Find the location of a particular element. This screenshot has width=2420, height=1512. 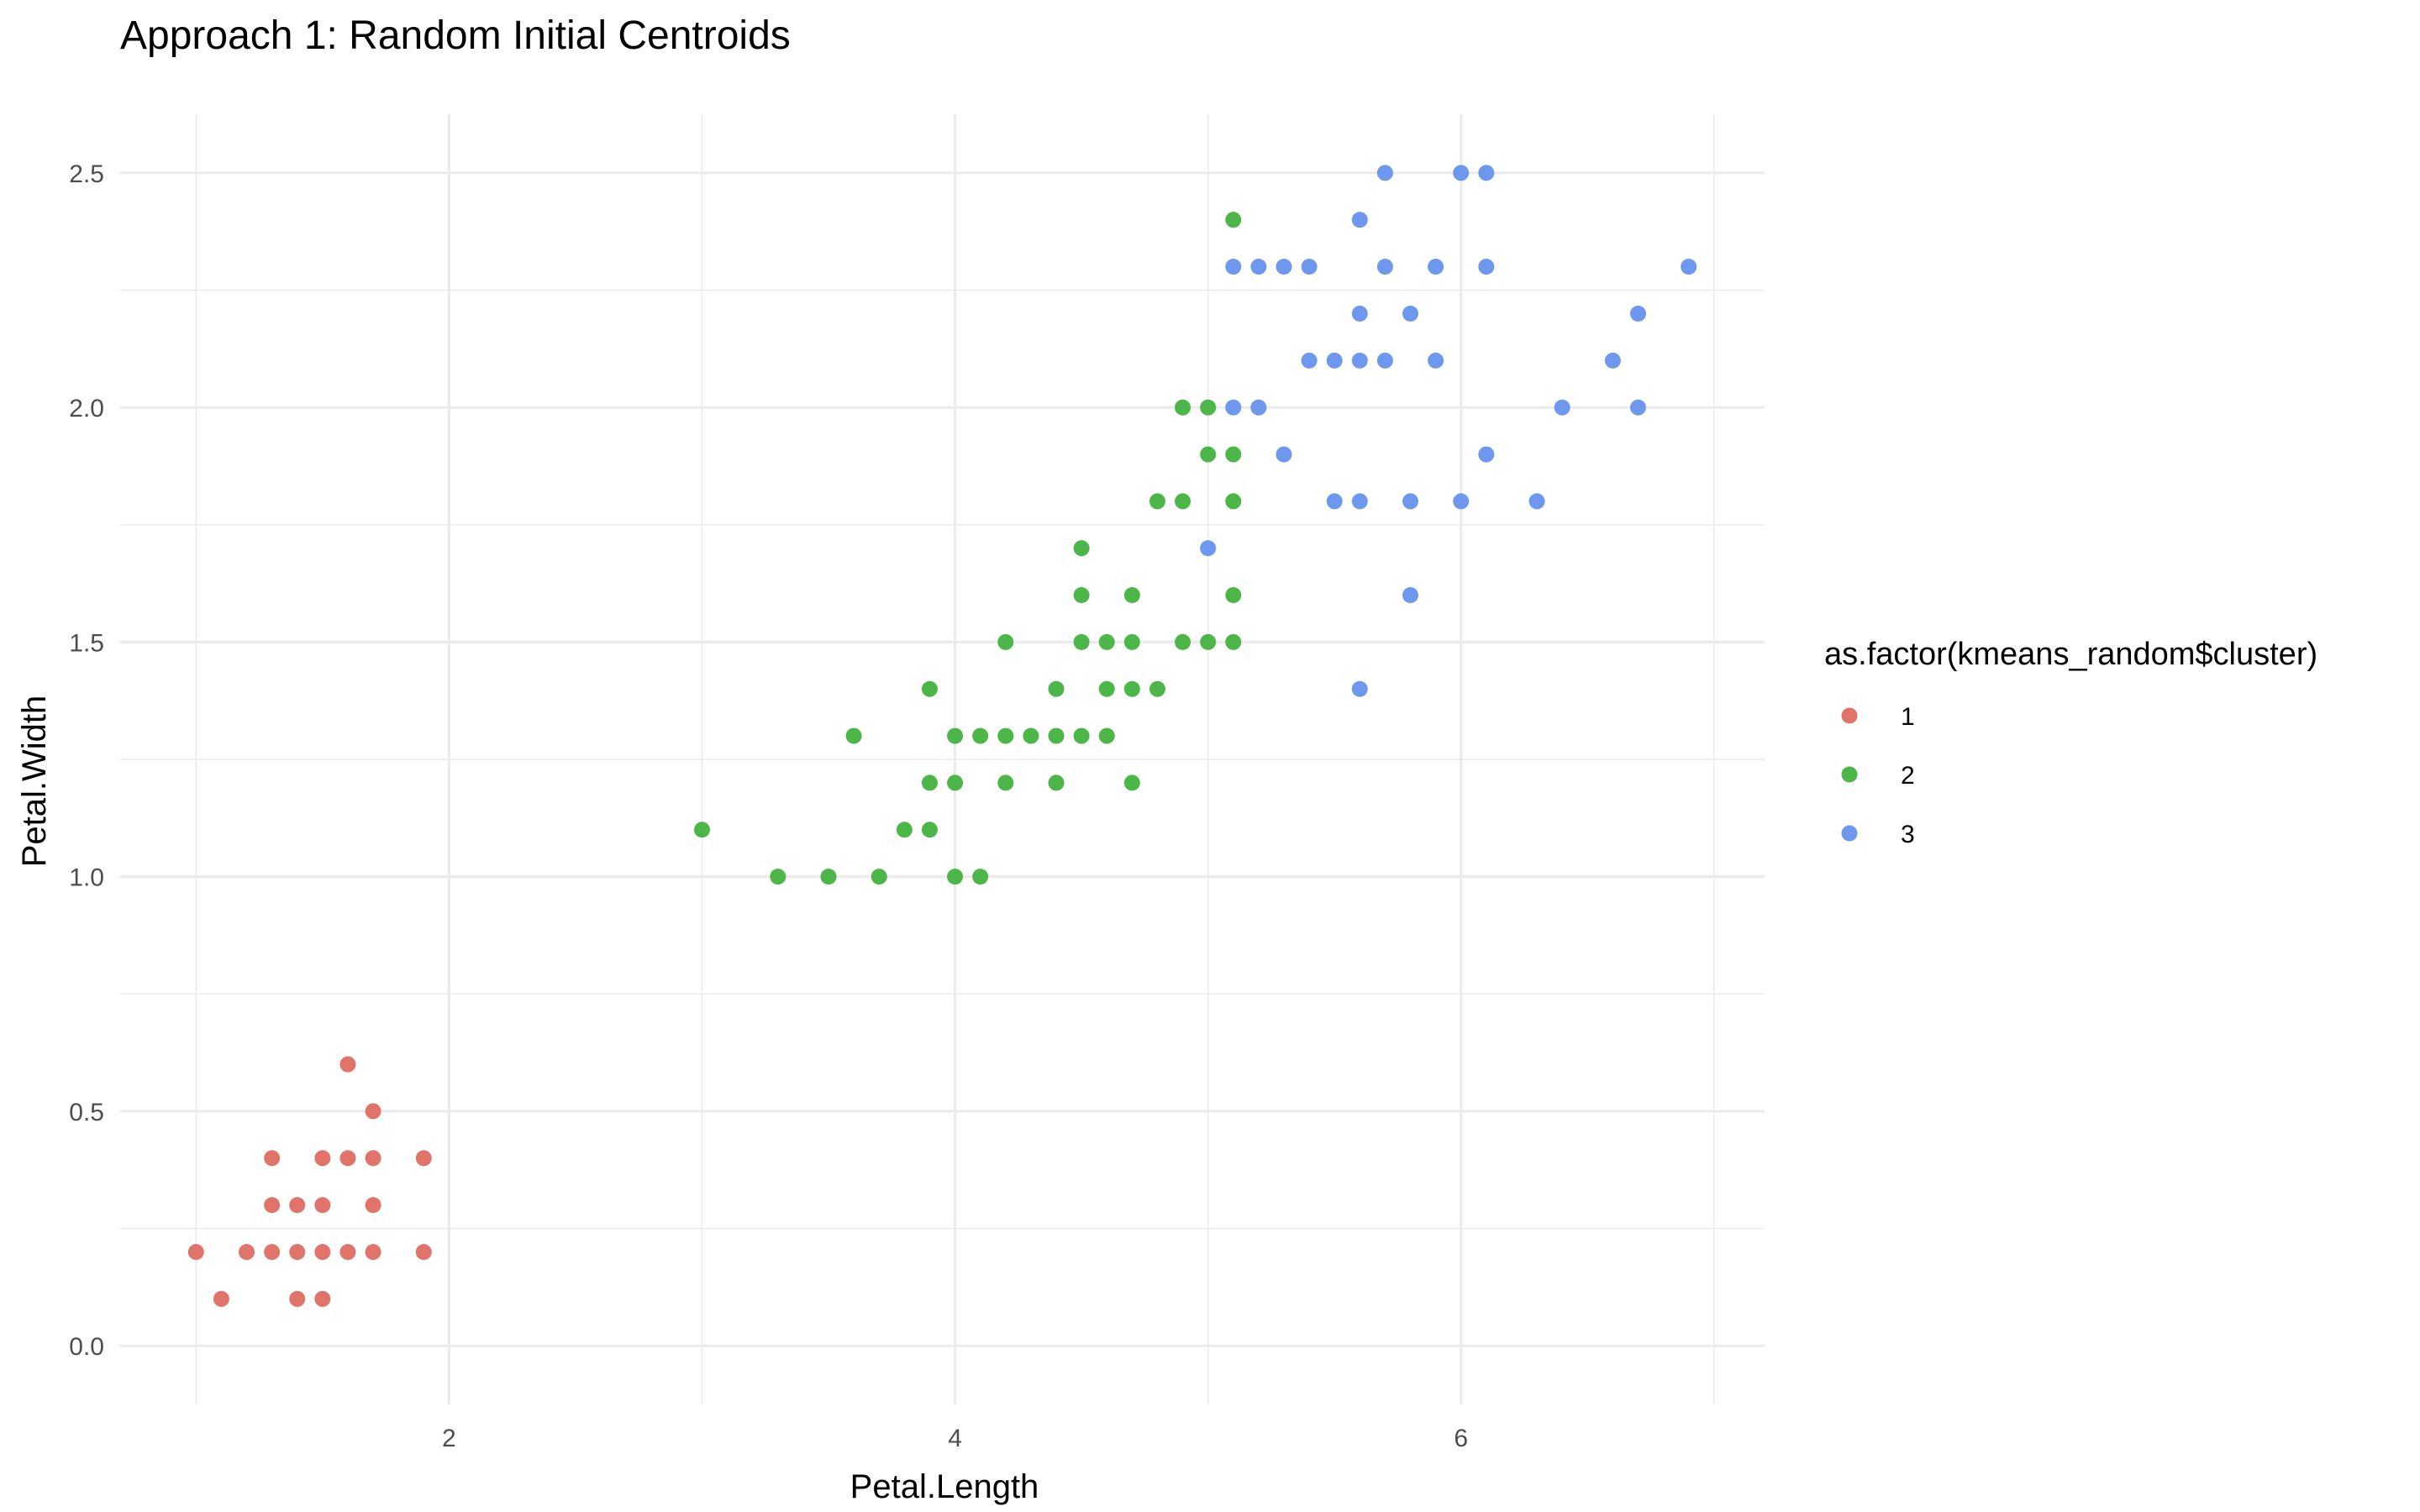

y-tick-label: 2.5 is located at coordinates (86, 174).